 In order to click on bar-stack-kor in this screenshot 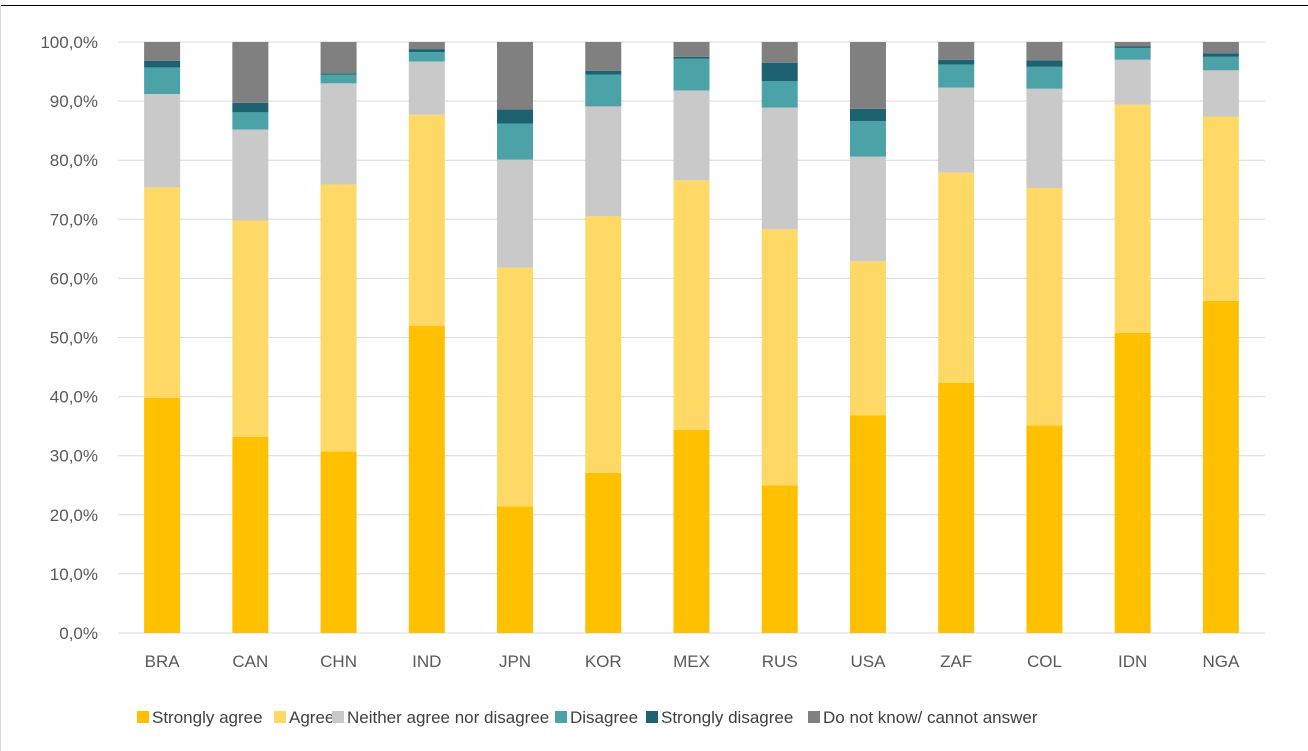, I will do `click(603, 337)`.